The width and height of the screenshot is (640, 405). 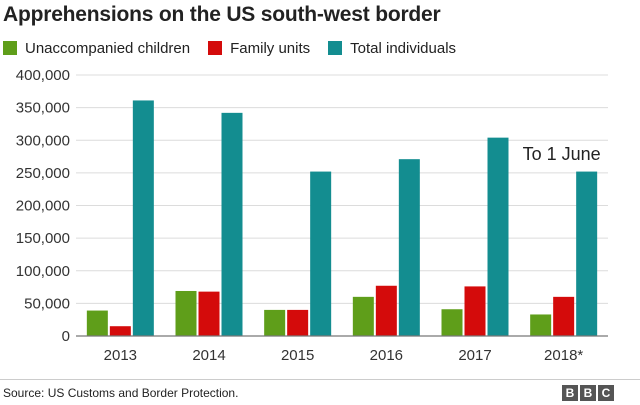 I want to click on legend-label-total-individuals: Total individuals, so click(x=403, y=48).